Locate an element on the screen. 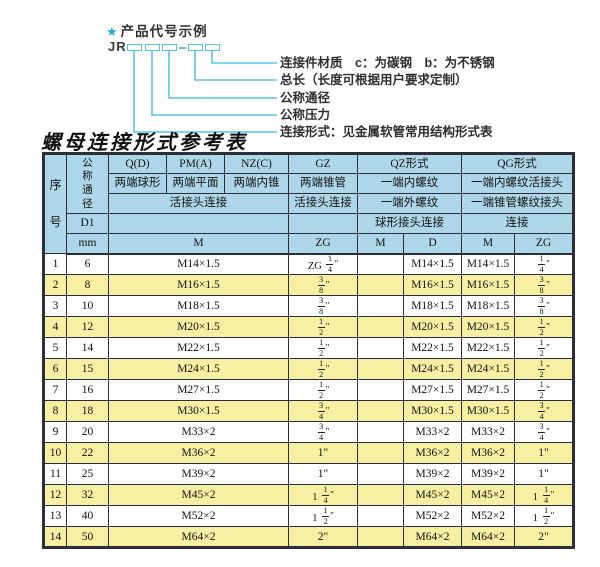  table-row: 5 14 M22×1.5 1 2 " M22×1.5 M22×1.5 1 2 " is located at coordinates (308, 348).